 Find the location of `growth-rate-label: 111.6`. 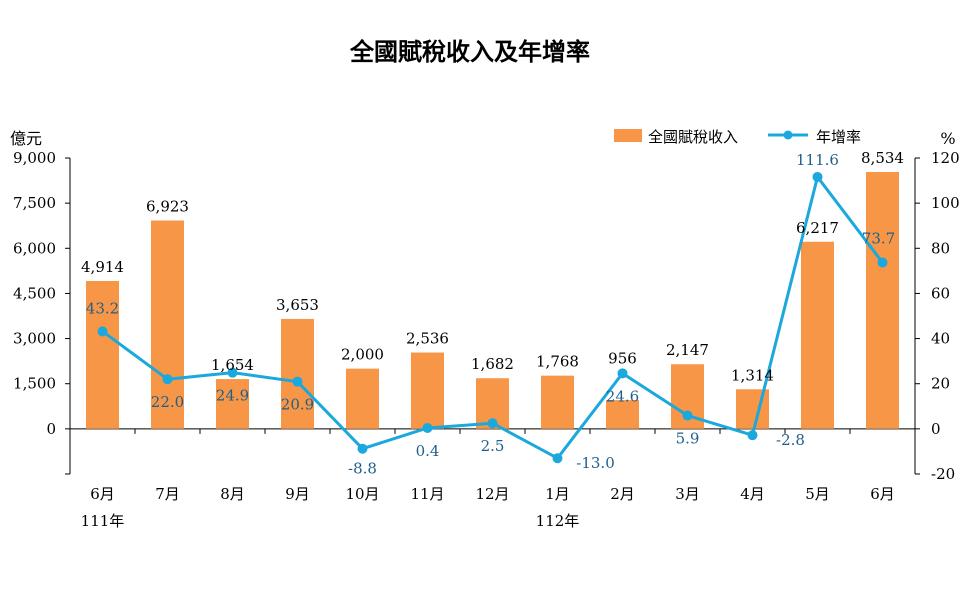

growth-rate-label: 111.6 is located at coordinates (817, 160).